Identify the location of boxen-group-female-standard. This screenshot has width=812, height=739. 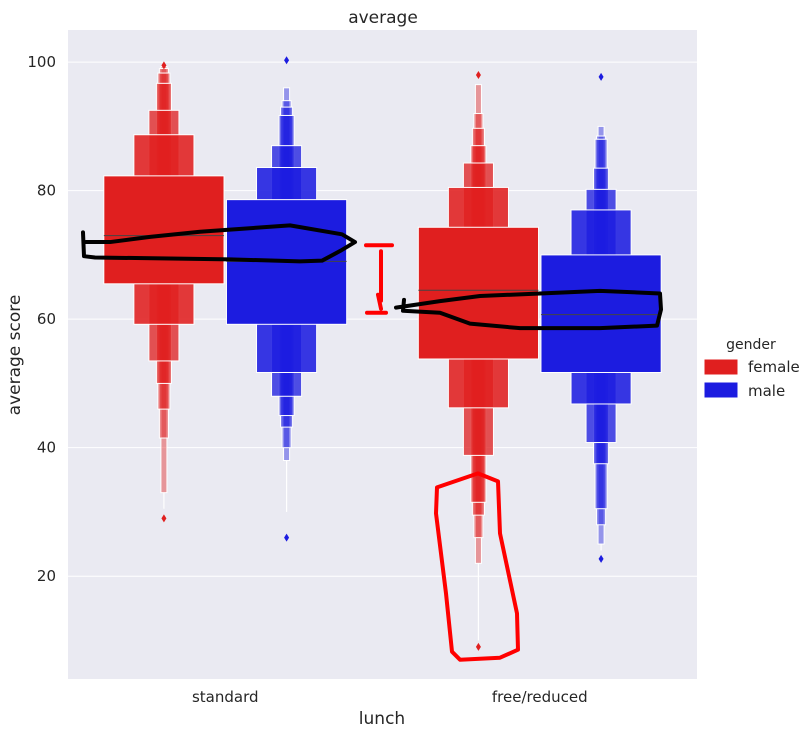
(164, 292).